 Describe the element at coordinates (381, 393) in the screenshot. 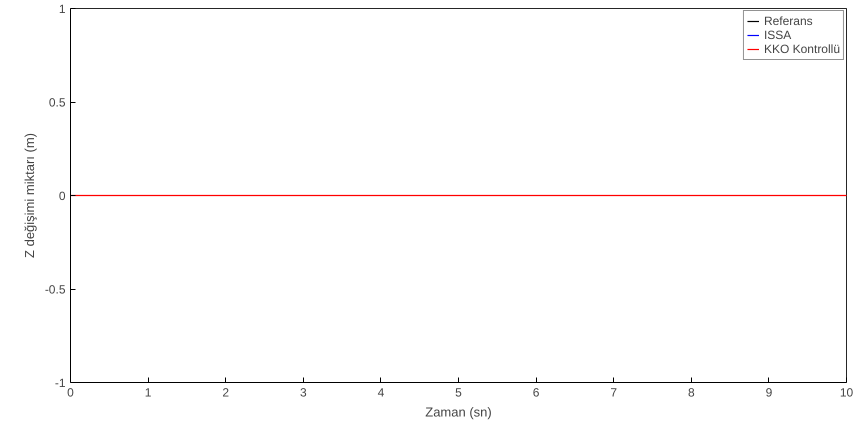

I see `x-tick-label: 4` at that location.